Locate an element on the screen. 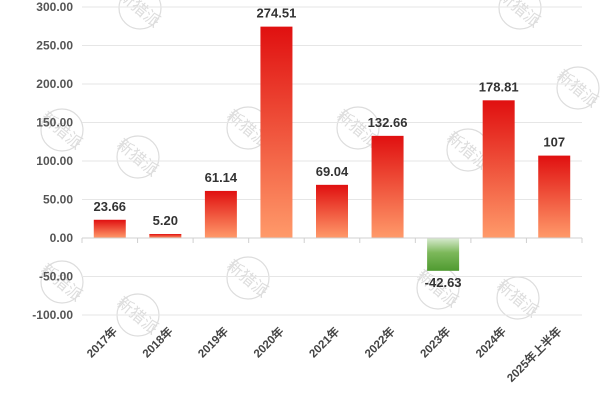 The height and width of the screenshot is (400, 600). x-tick-label: 2024年 is located at coordinates (491, 342).